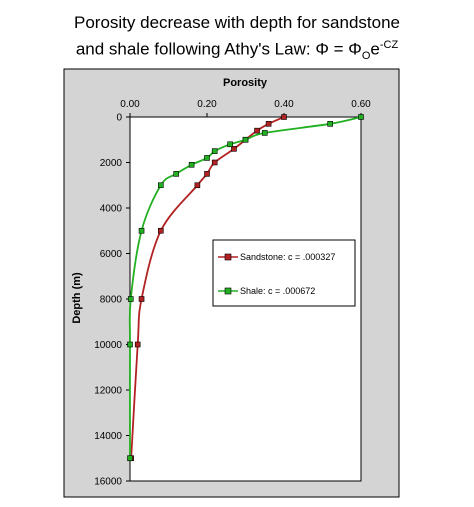 Image resolution: width=474 pixels, height=507 pixels. I want to click on y-tick-label-4: 8000, so click(111, 300).